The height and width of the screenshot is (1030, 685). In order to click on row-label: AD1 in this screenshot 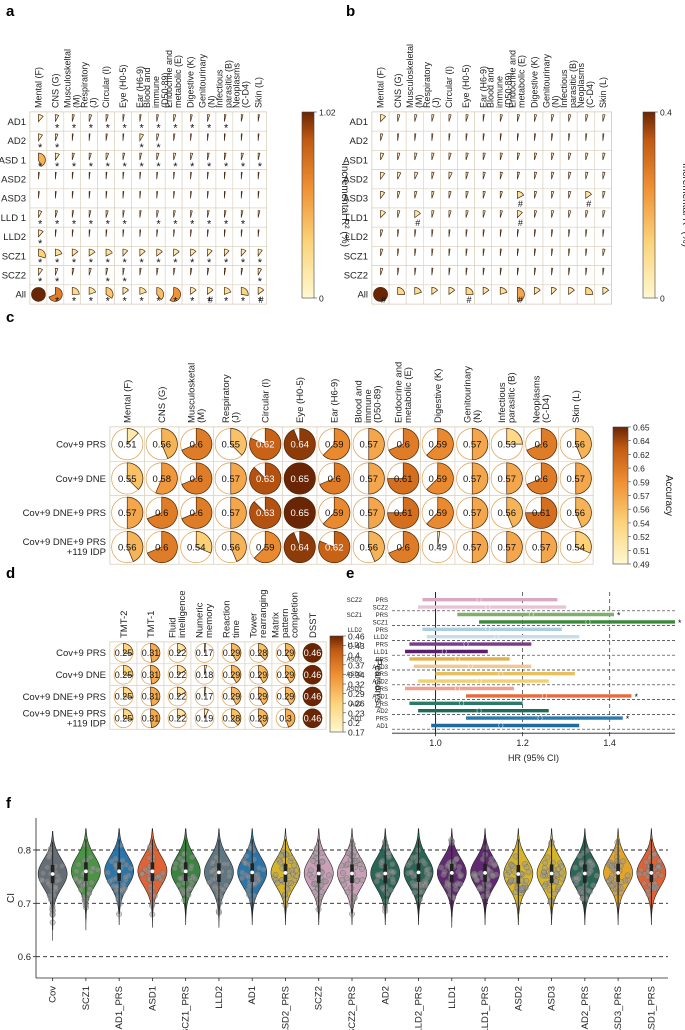, I will do `click(17, 122)`.